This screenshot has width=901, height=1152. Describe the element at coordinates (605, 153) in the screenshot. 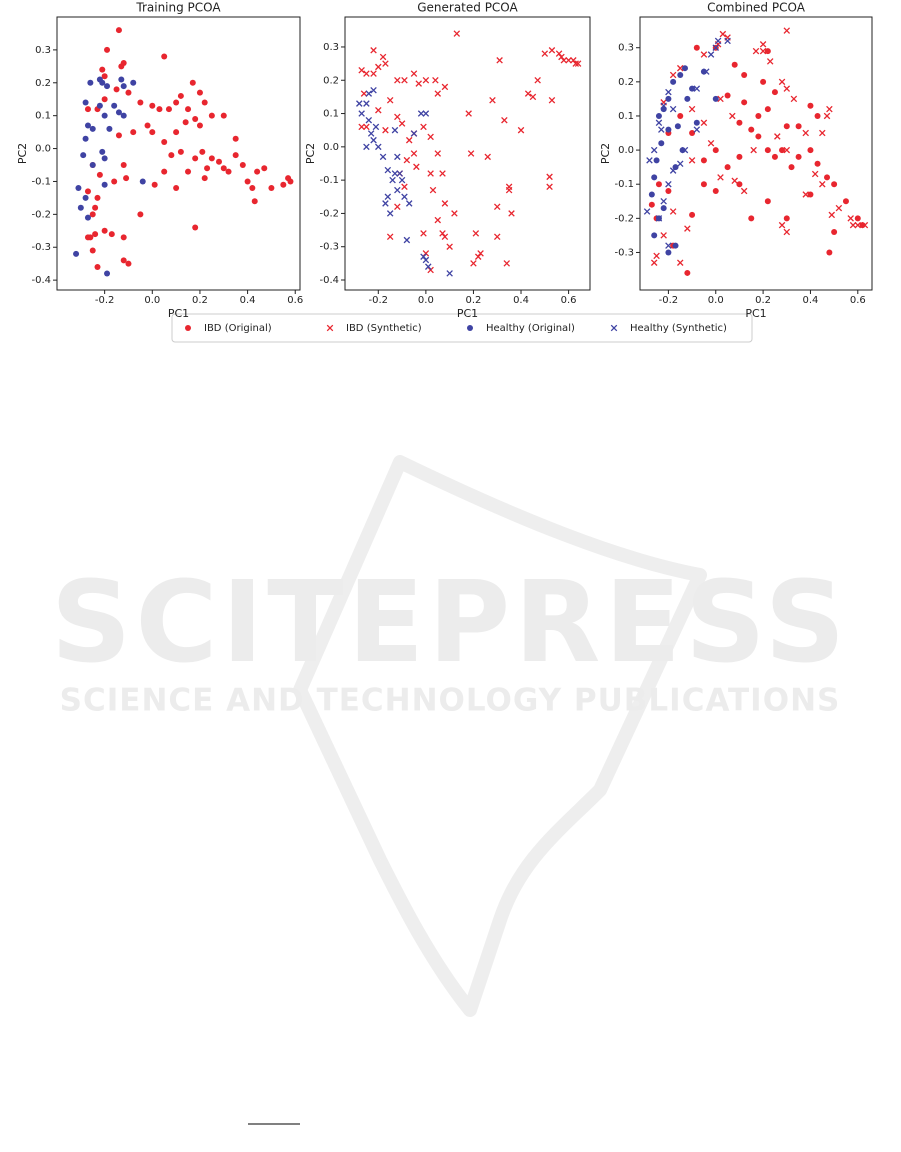

I see `y-axis-label: PC2` at that location.